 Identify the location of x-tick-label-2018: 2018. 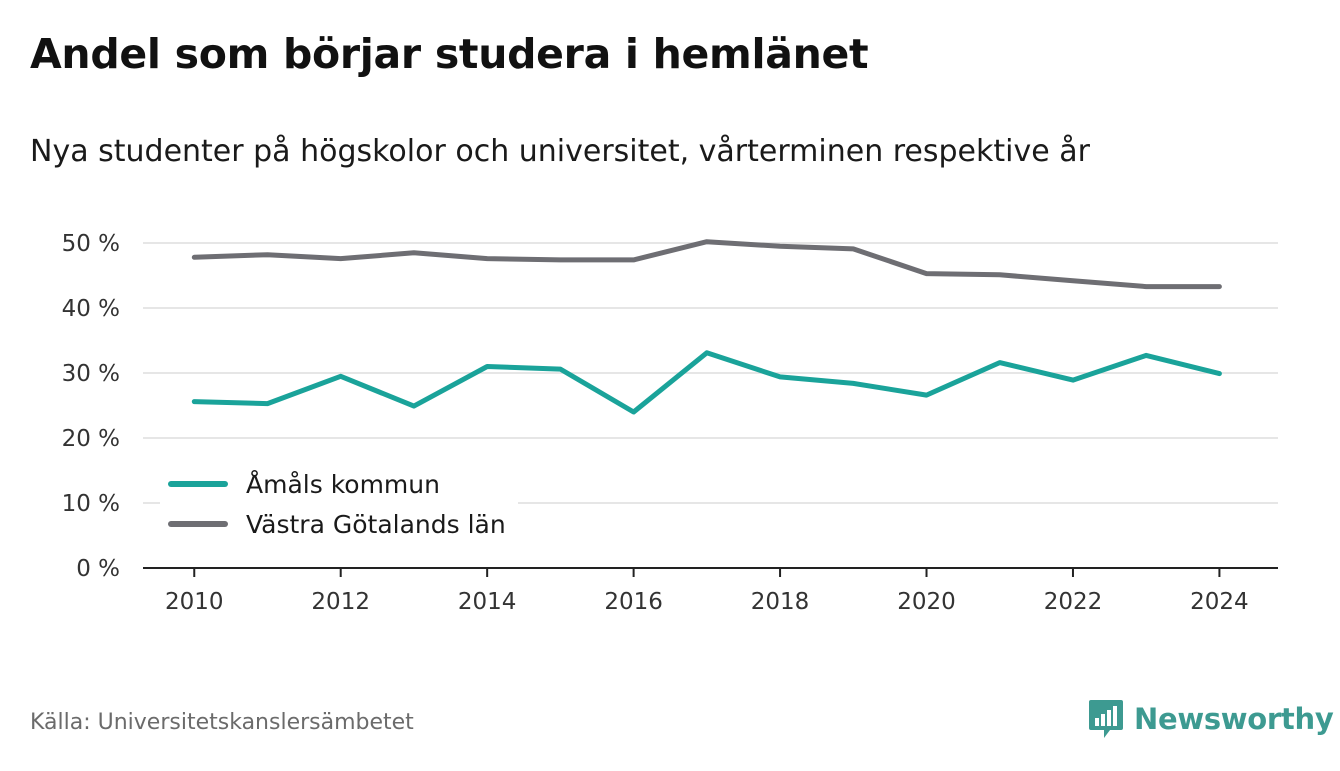
(780, 602).